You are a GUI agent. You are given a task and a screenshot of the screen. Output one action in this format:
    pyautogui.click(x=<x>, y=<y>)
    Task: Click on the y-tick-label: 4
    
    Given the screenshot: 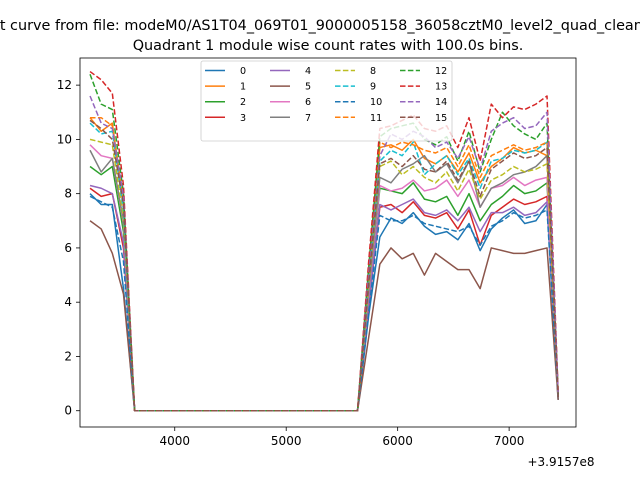 What is the action you would take?
    pyautogui.click(x=68, y=302)
    